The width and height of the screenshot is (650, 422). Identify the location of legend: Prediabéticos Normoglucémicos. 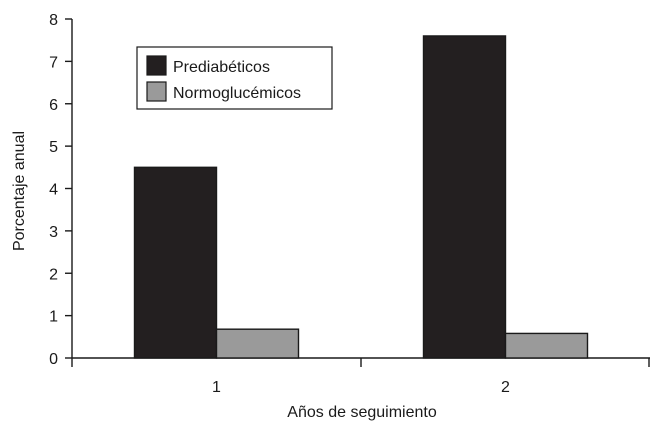
(234, 78).